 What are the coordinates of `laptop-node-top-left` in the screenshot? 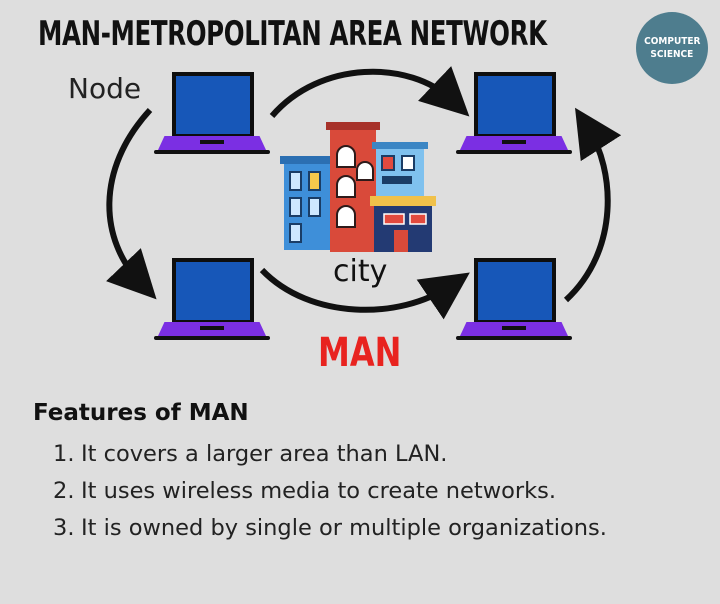 It's located at (216, 117).